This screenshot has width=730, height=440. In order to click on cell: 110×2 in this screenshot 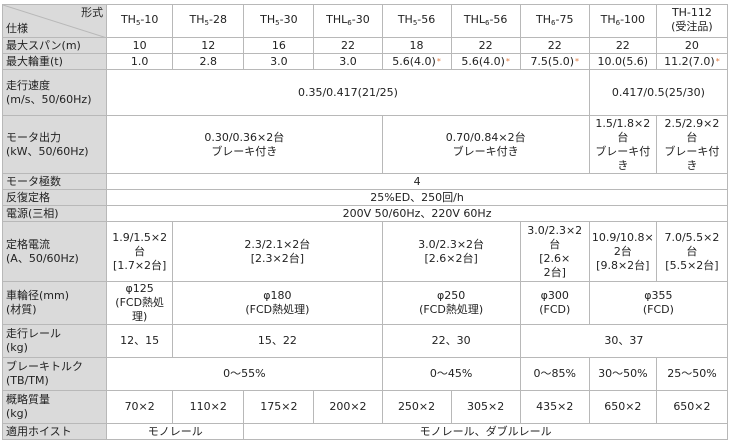, I will do `click(208, 407)`.